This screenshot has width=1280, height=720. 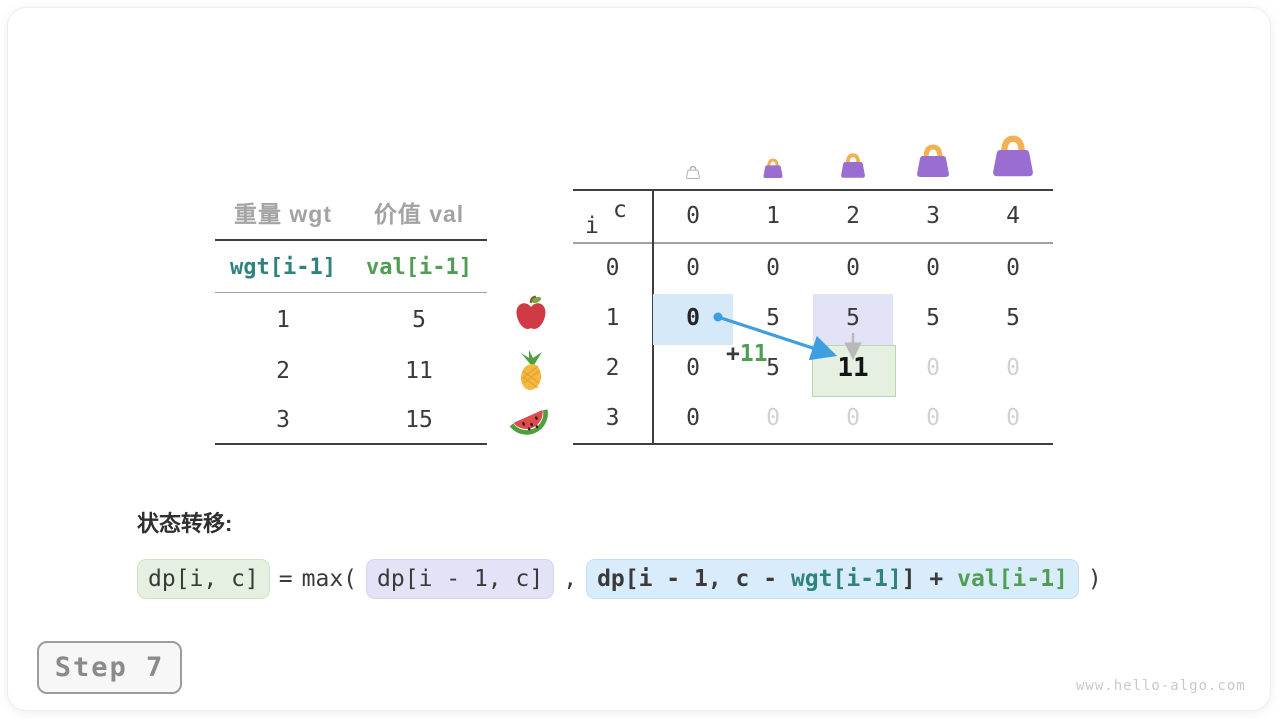 What do you see at coordinates (351, 419) in the screenshot?
I see `item-table-row: 3 15` at bounding box center [351, 419].